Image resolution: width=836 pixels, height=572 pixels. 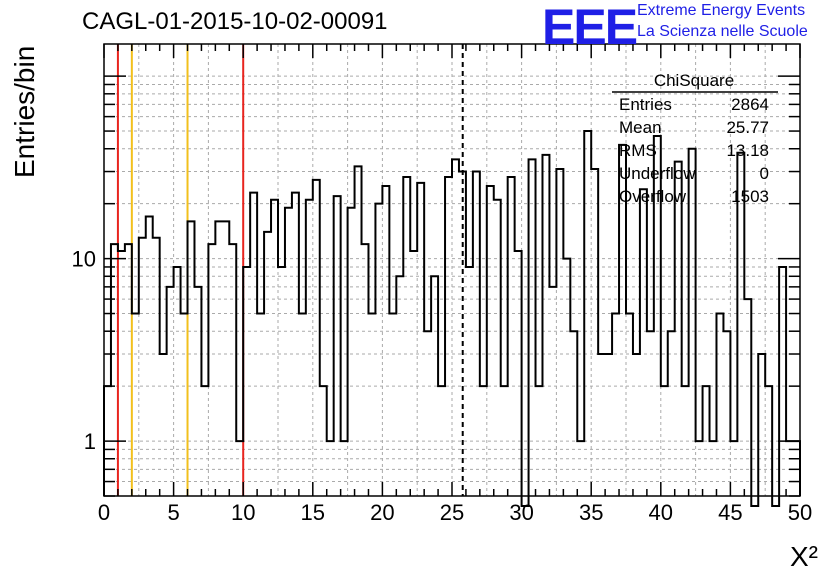 I want to click on stats-value-mean: 25.77, so click(x=747, y=127).